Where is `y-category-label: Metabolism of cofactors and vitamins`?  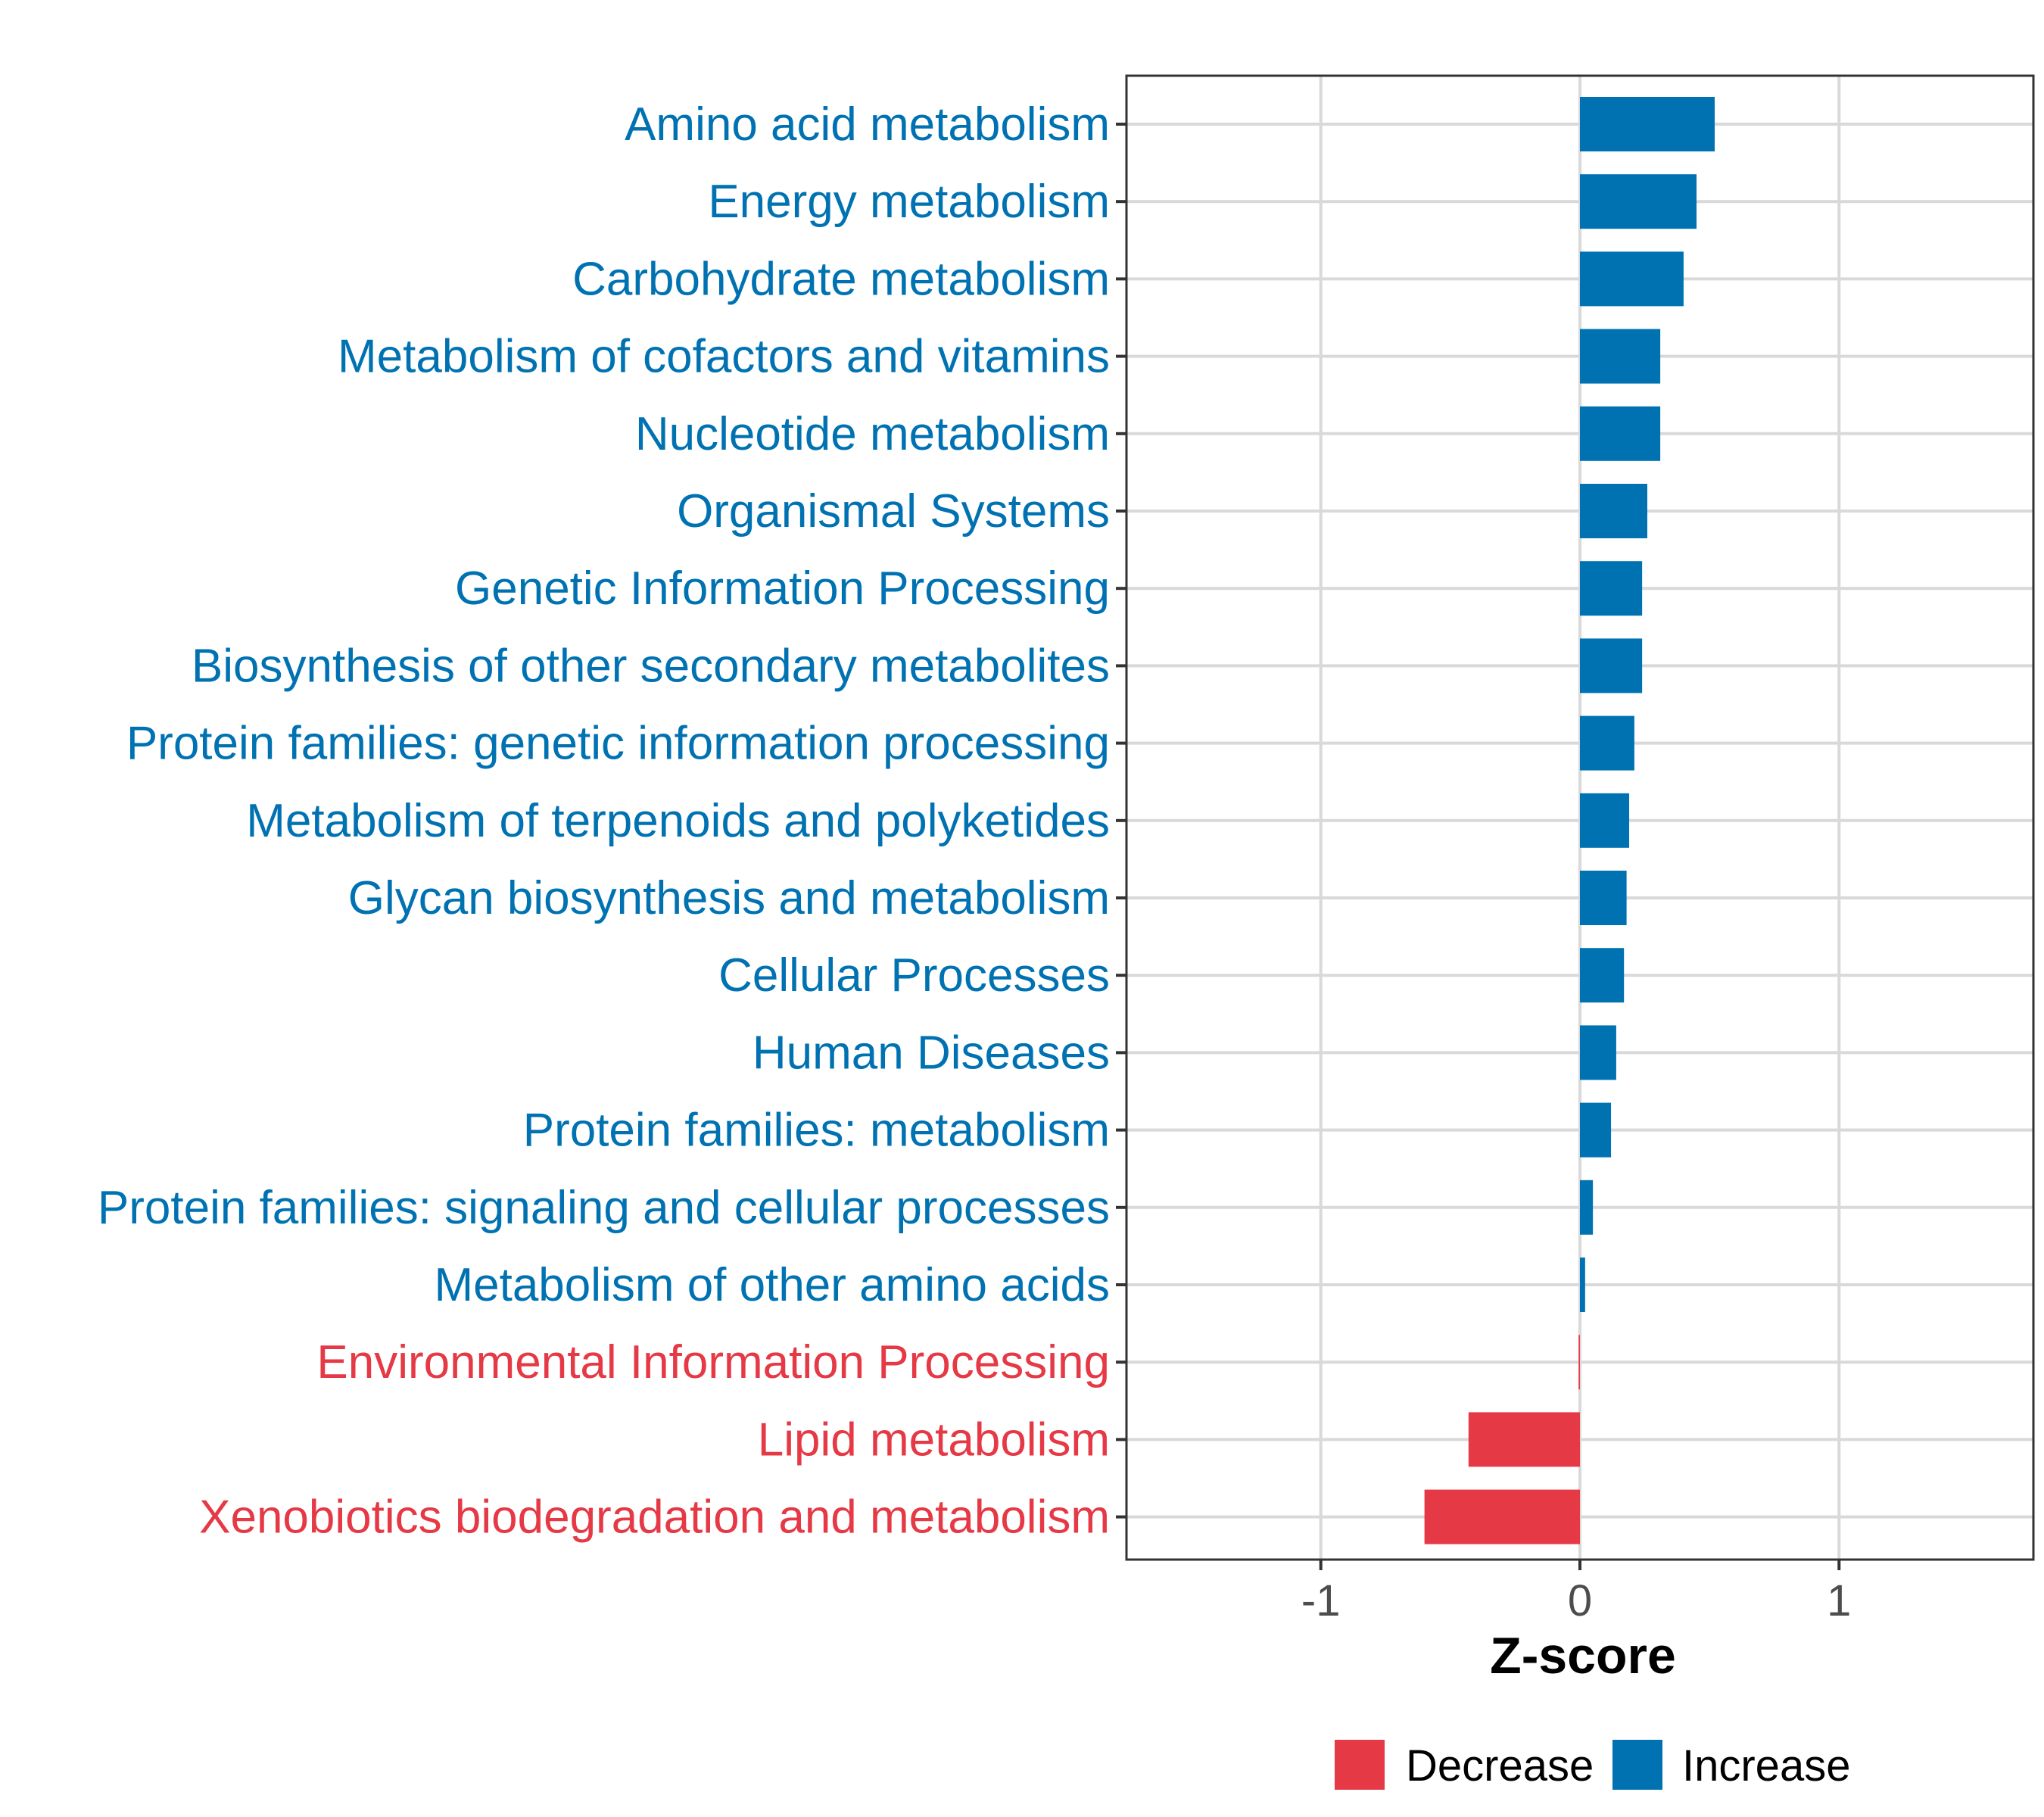 y-category-label: Metabolism of cofactors and vitamins is located at coordinates (724, 357).